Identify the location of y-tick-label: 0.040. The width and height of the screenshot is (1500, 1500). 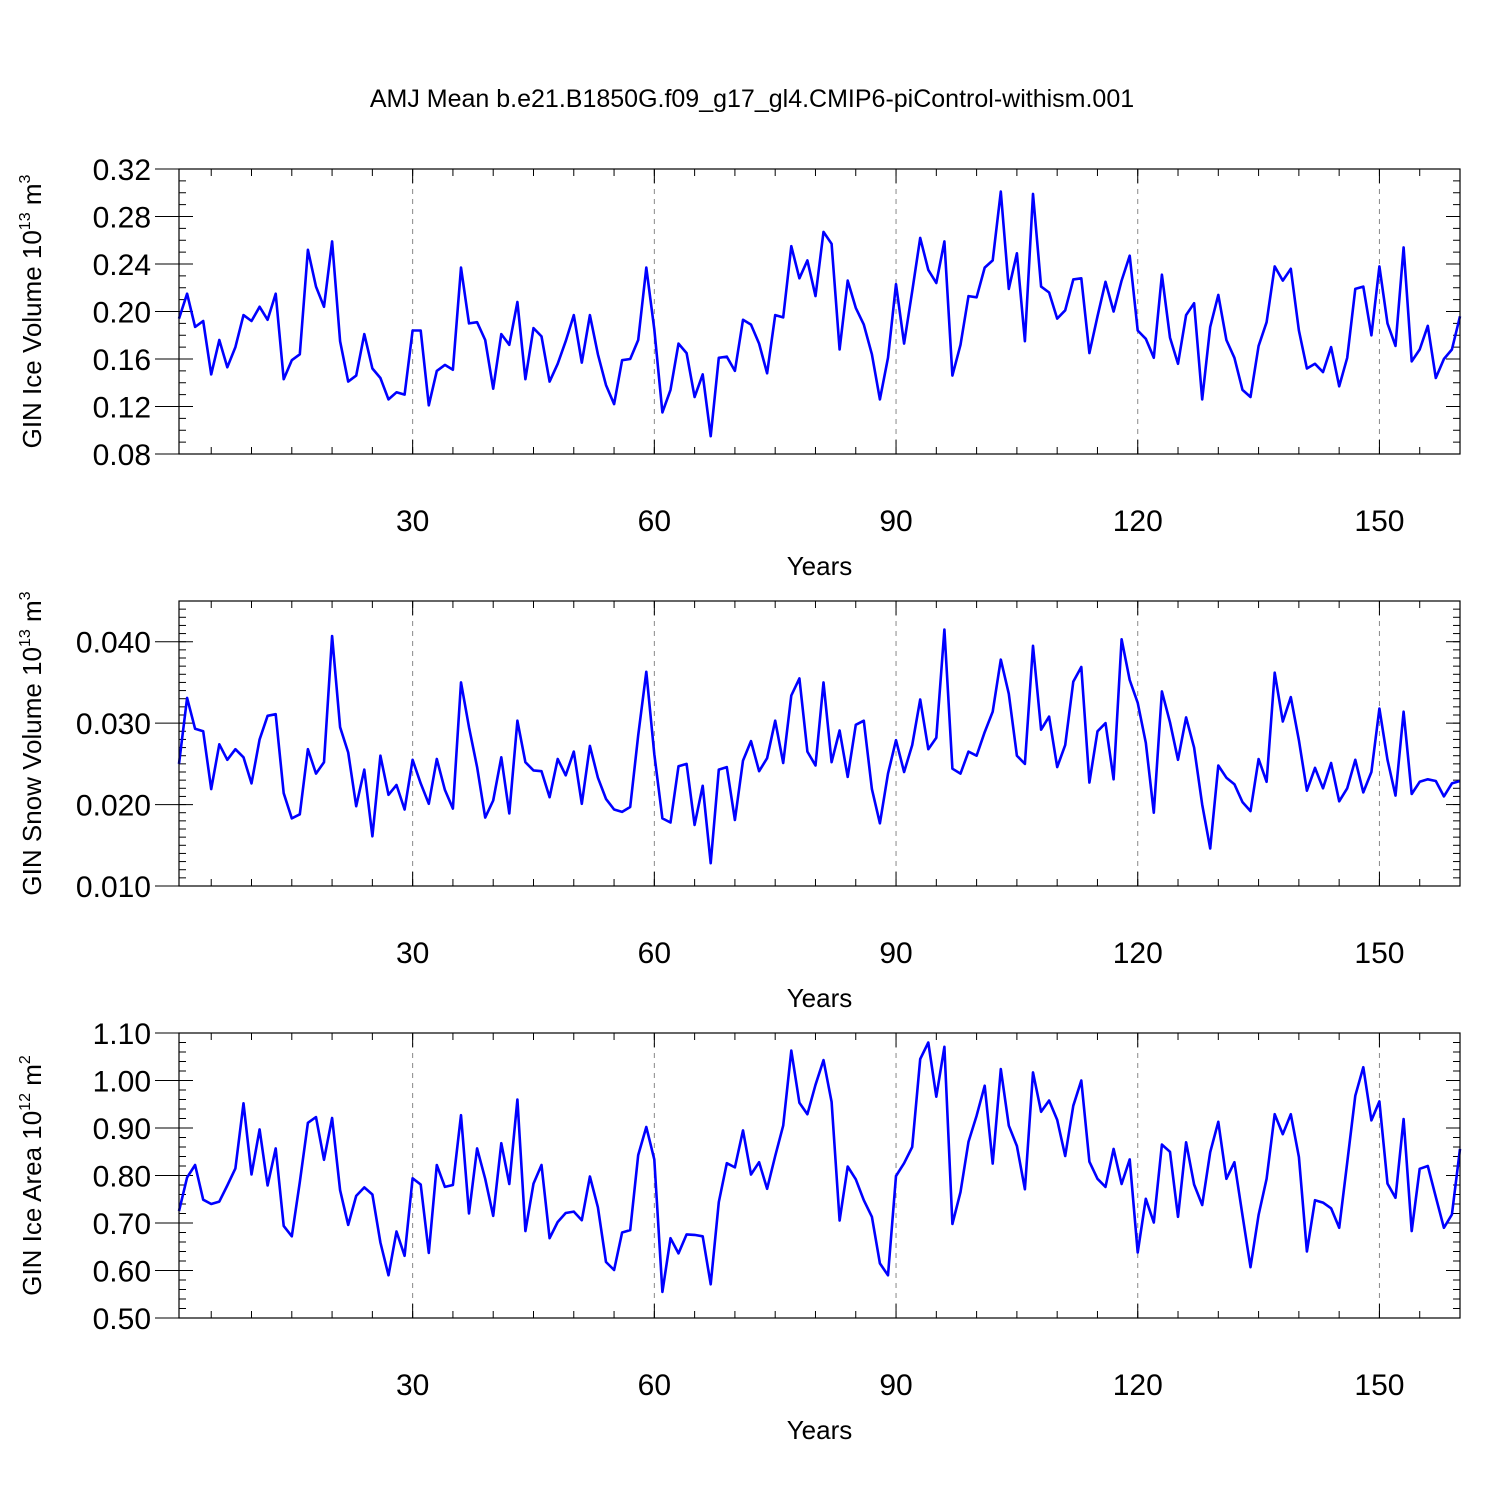
(113, 643).